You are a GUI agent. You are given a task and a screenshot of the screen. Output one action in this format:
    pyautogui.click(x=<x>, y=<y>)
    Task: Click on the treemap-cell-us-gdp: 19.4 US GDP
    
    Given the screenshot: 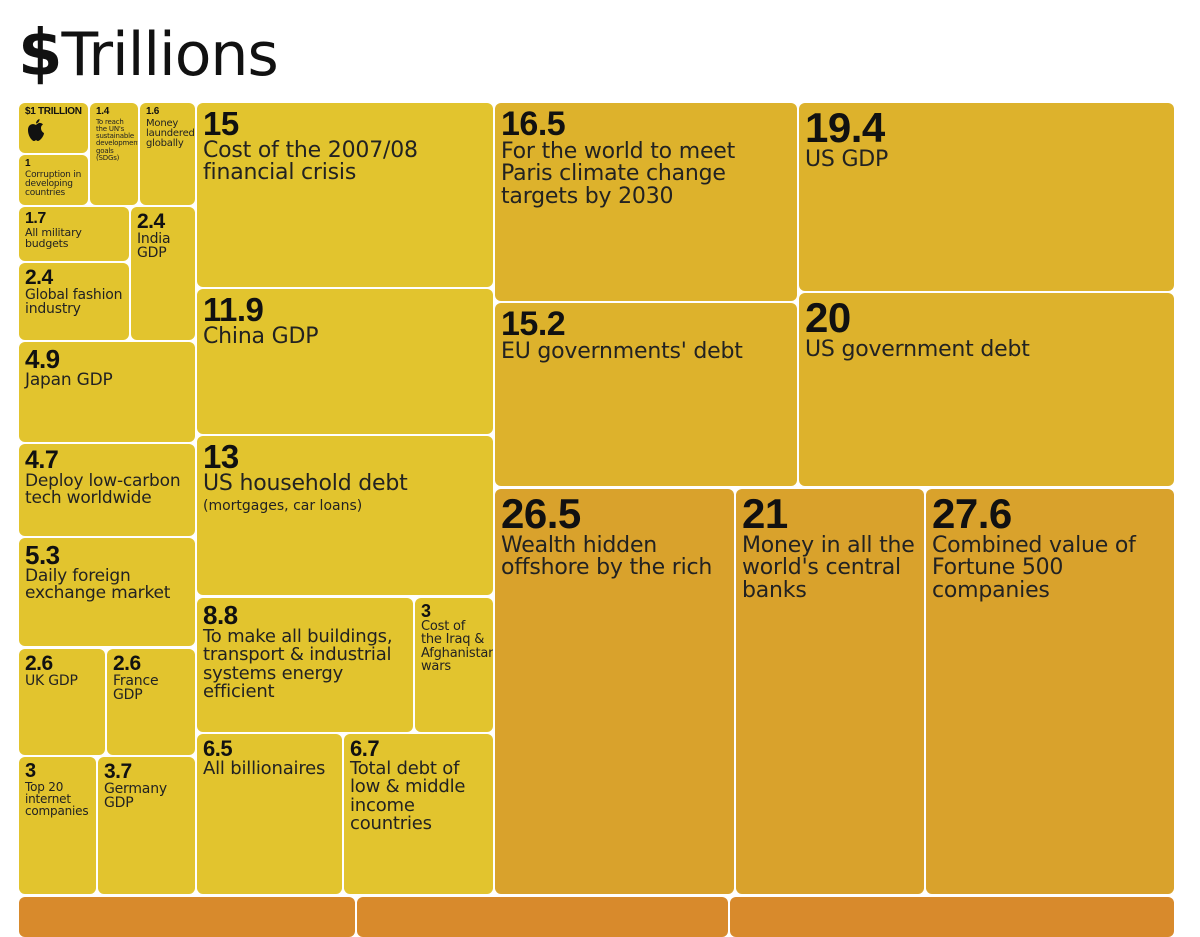 What is the action you would take?
    pyautogui.click(x=986, y=197)
    